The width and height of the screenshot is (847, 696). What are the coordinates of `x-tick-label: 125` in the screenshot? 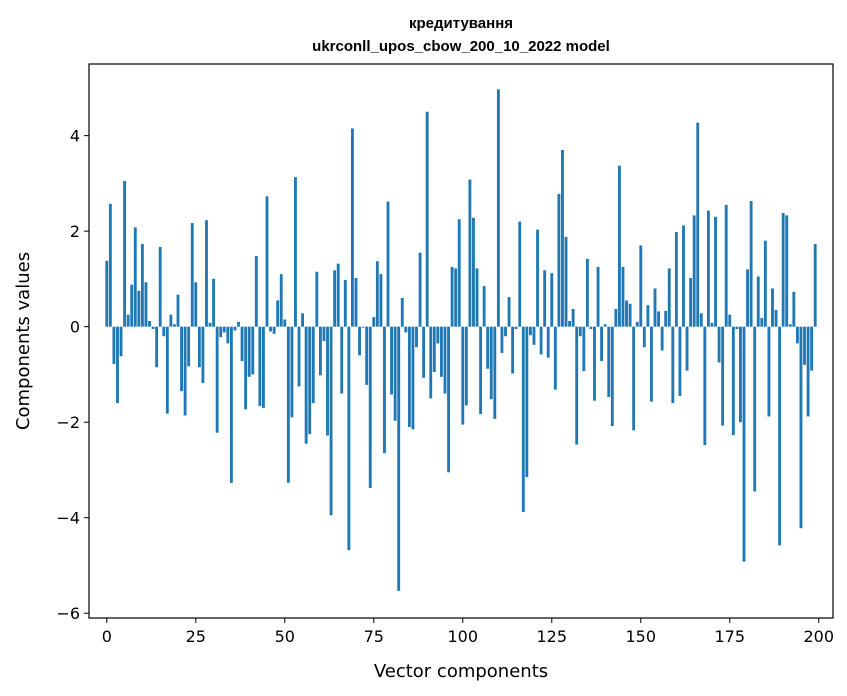 It's located at (552, 636).